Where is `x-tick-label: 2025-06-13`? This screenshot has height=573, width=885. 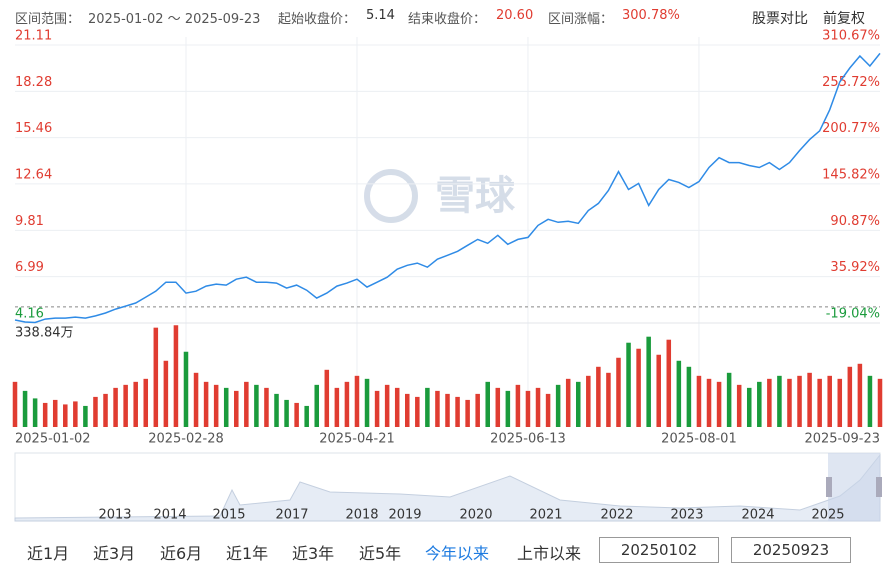 x-tick-label: 2025-06-13 is located at coordinates (528, 439).